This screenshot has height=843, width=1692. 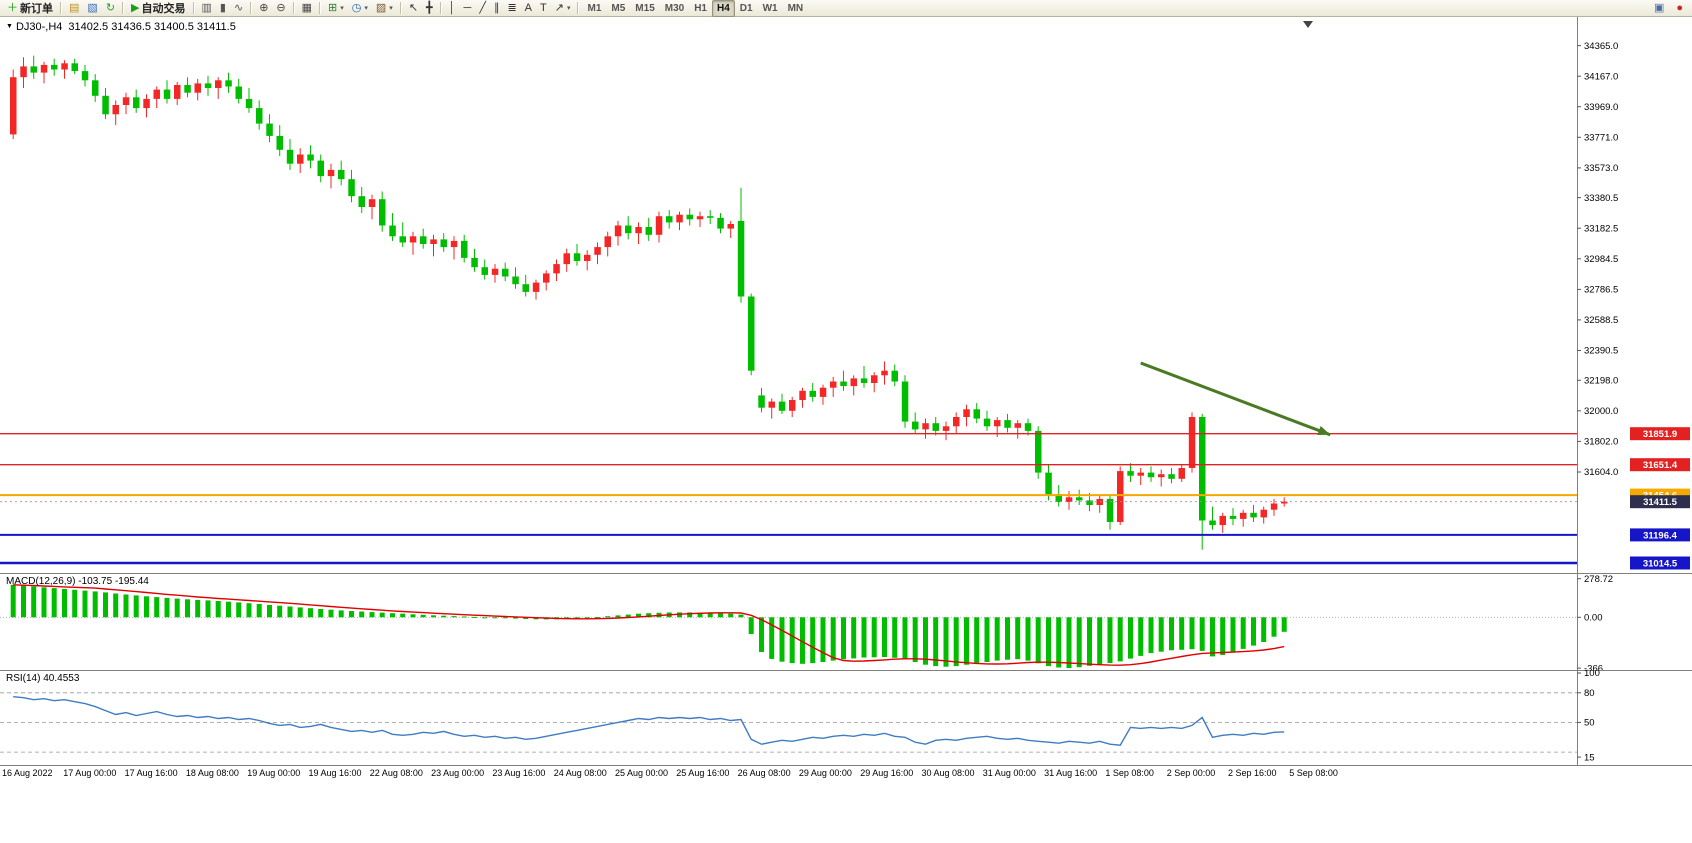 What do you see at coordinates (746, 8) in the screenshot?
I see `timeframe-d1: D1` at bounding box center [746, 8].